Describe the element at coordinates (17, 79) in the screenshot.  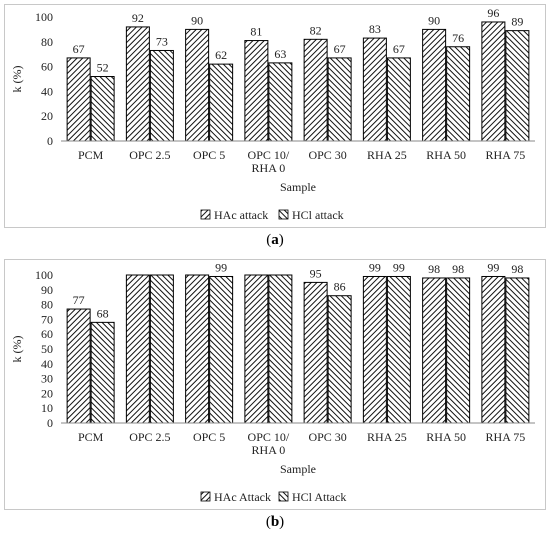
I see `chart-a-ylabel: k (%)` at that location.